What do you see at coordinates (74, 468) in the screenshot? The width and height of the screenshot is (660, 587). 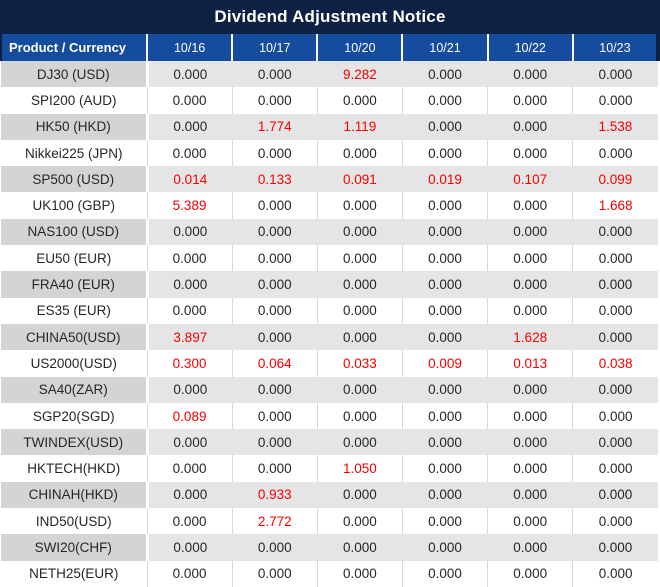 I see `product-cell: HKTECH(HKD)` at bounding box center [74, 468].